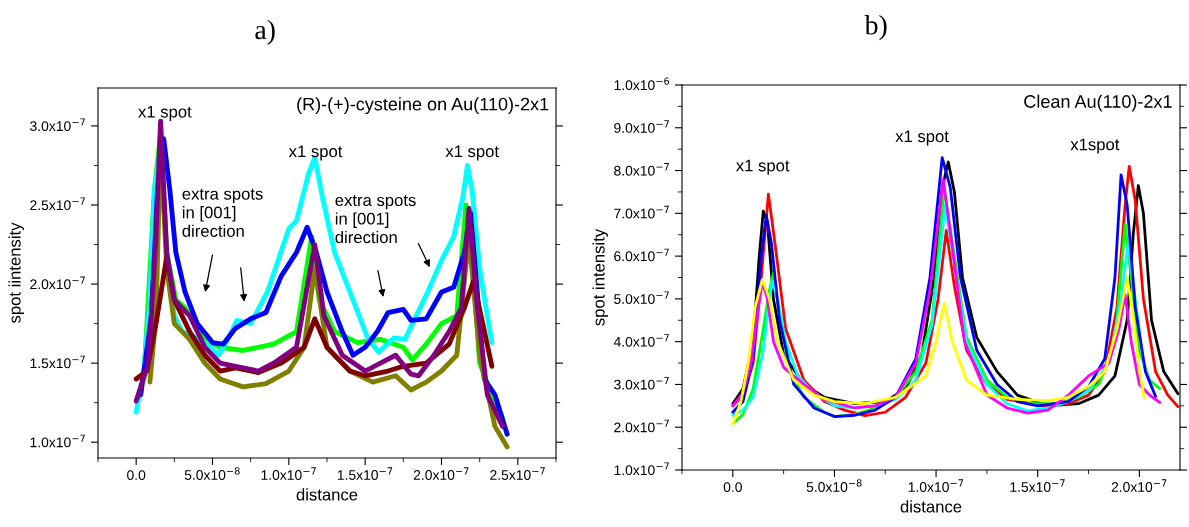 The height and width of the screenshot is (527, 1189). Describe the element at coordinates (16, 273) in the screenshot. I see `y-axis-title: spot iintensity` at that location.